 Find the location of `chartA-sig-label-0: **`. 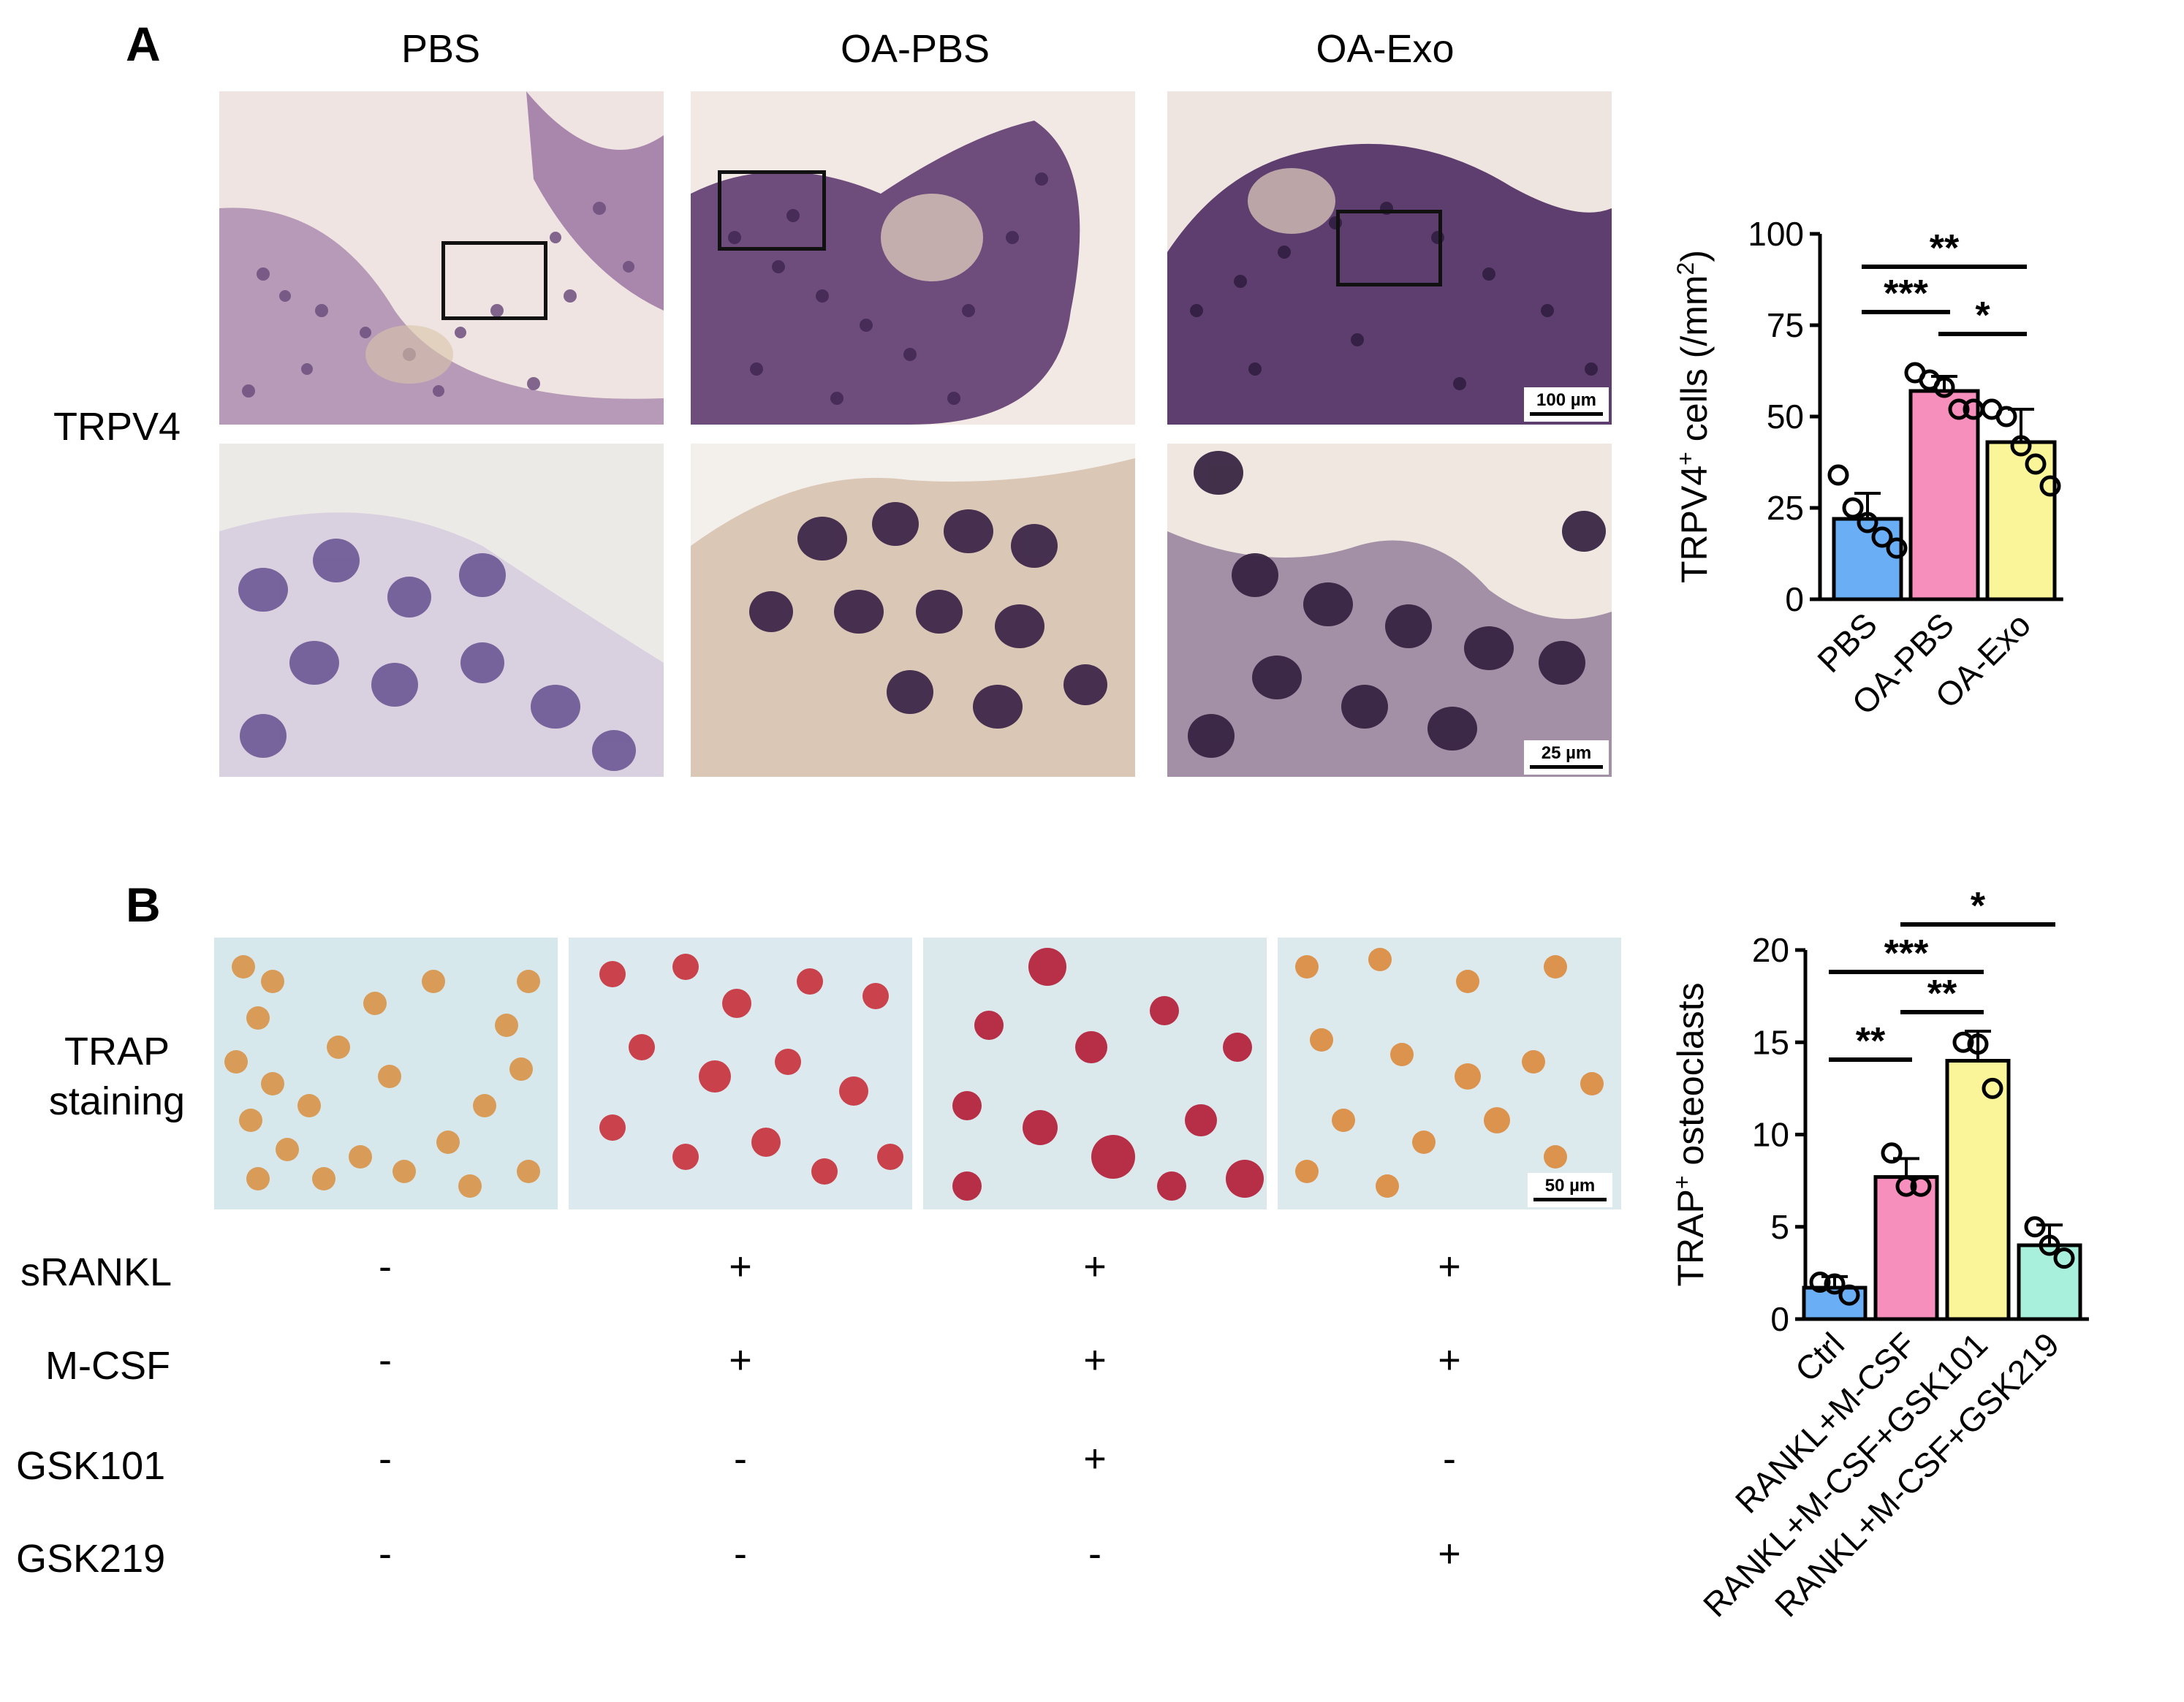

chartA-sig-label-0: ** is located at coordinates (1945, 248).